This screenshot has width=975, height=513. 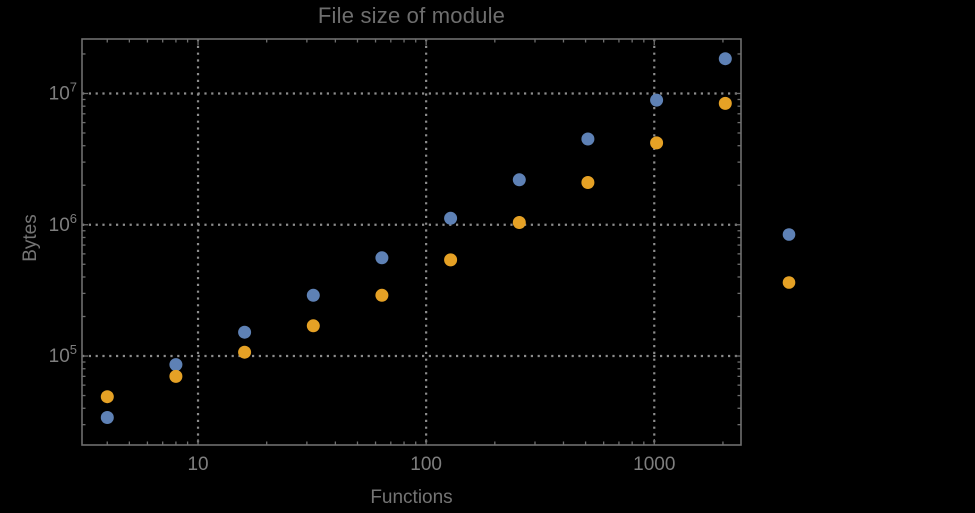 I want to click on y-tick-label: 10⁶, so click(x=63, y=223).